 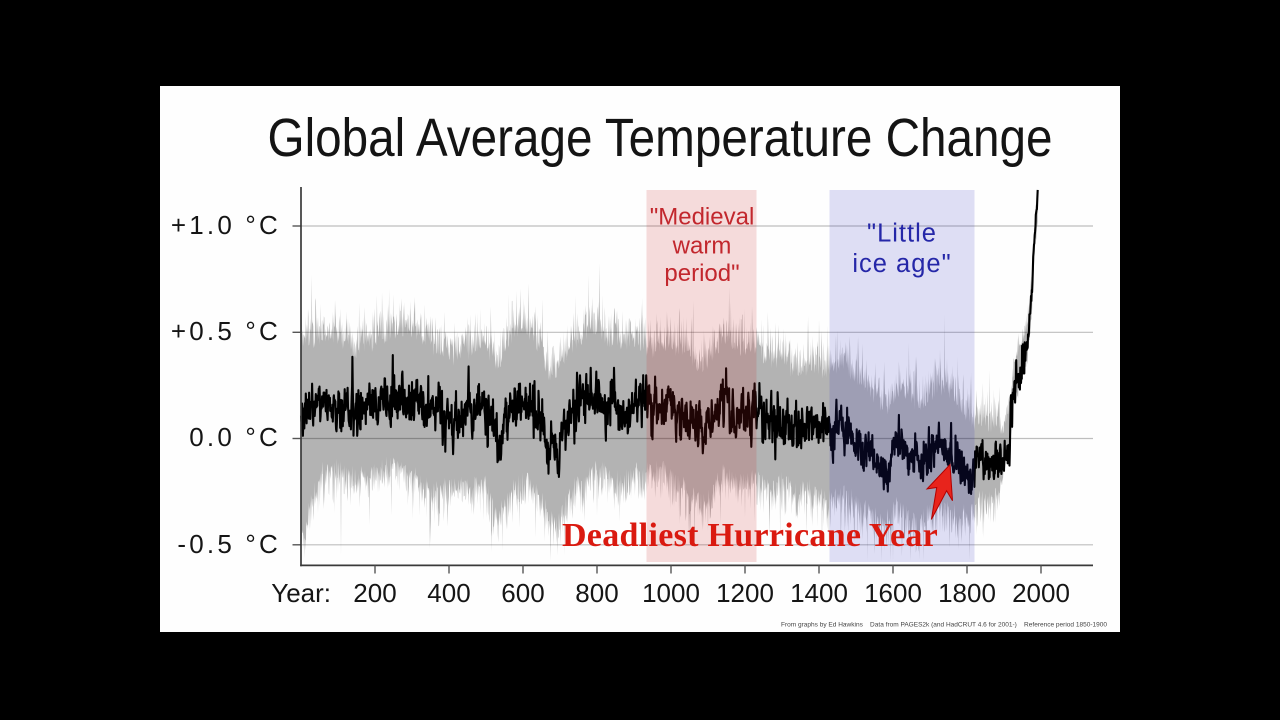 I want to click on svg-text:Global Average Temperature Cha: Global Average Temperature Change, so click(x=660, y=138).